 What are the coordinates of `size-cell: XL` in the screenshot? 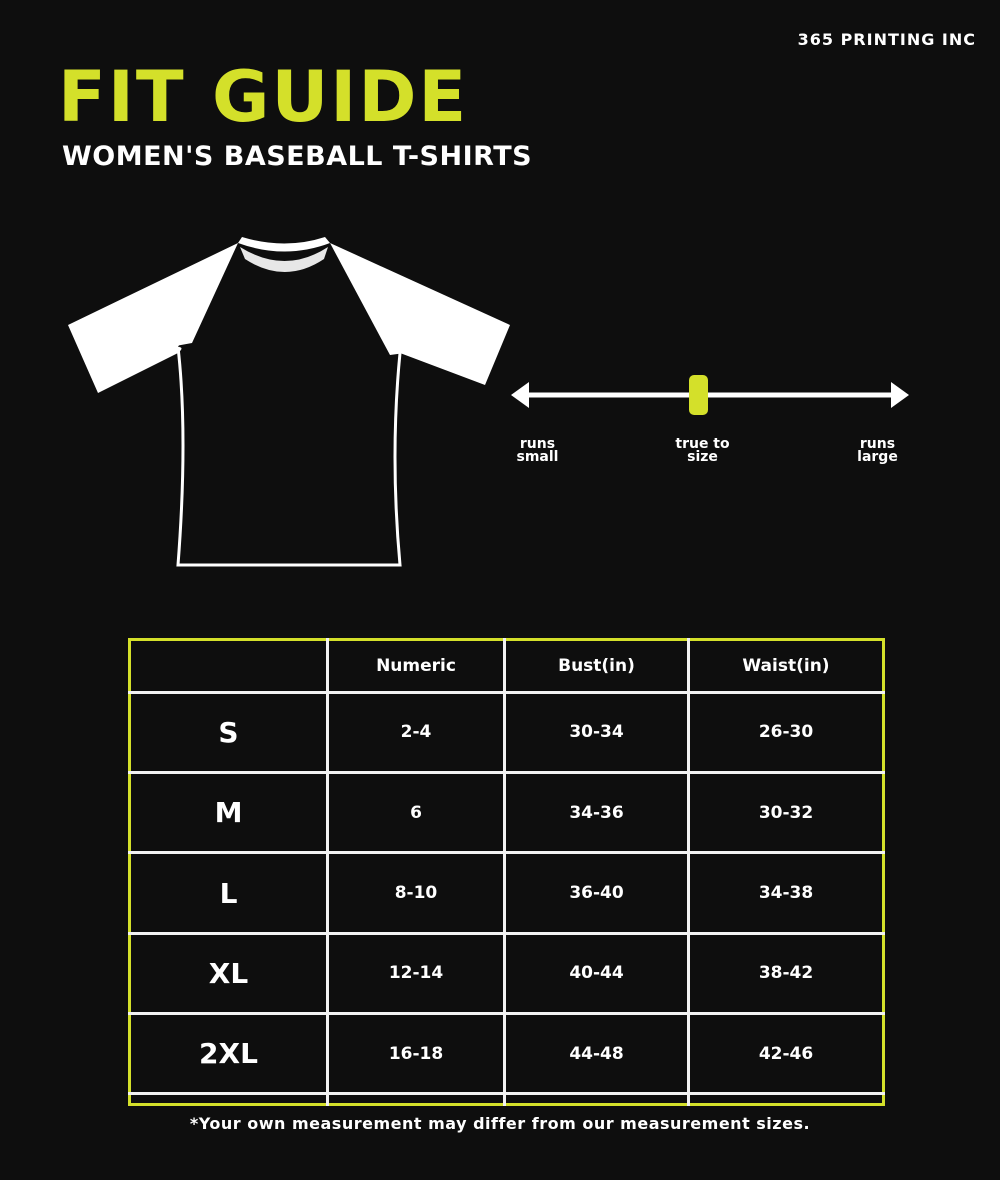 It's located at (229, 973).